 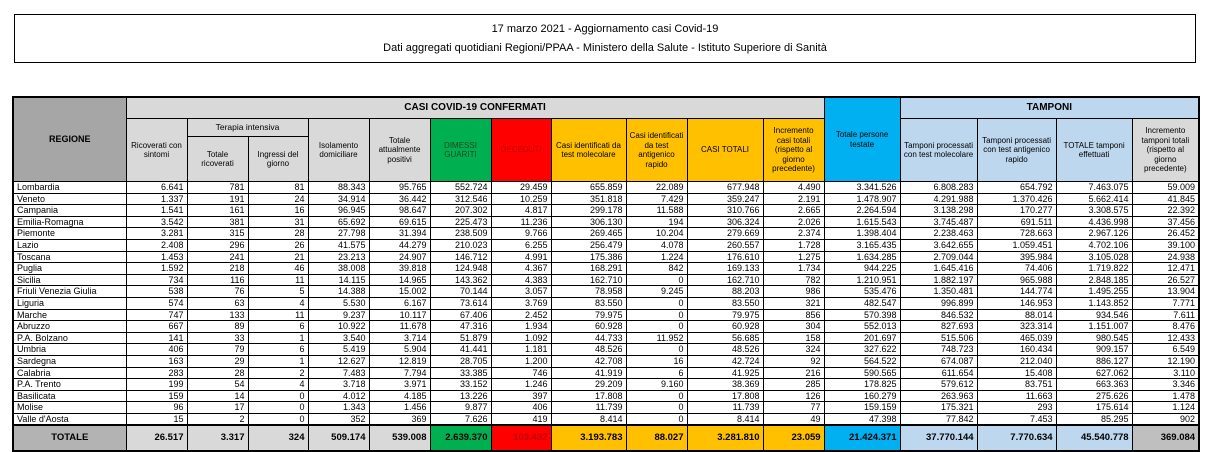 I want to click on value-cell: 2.264.594, so click(x=862, y=210).